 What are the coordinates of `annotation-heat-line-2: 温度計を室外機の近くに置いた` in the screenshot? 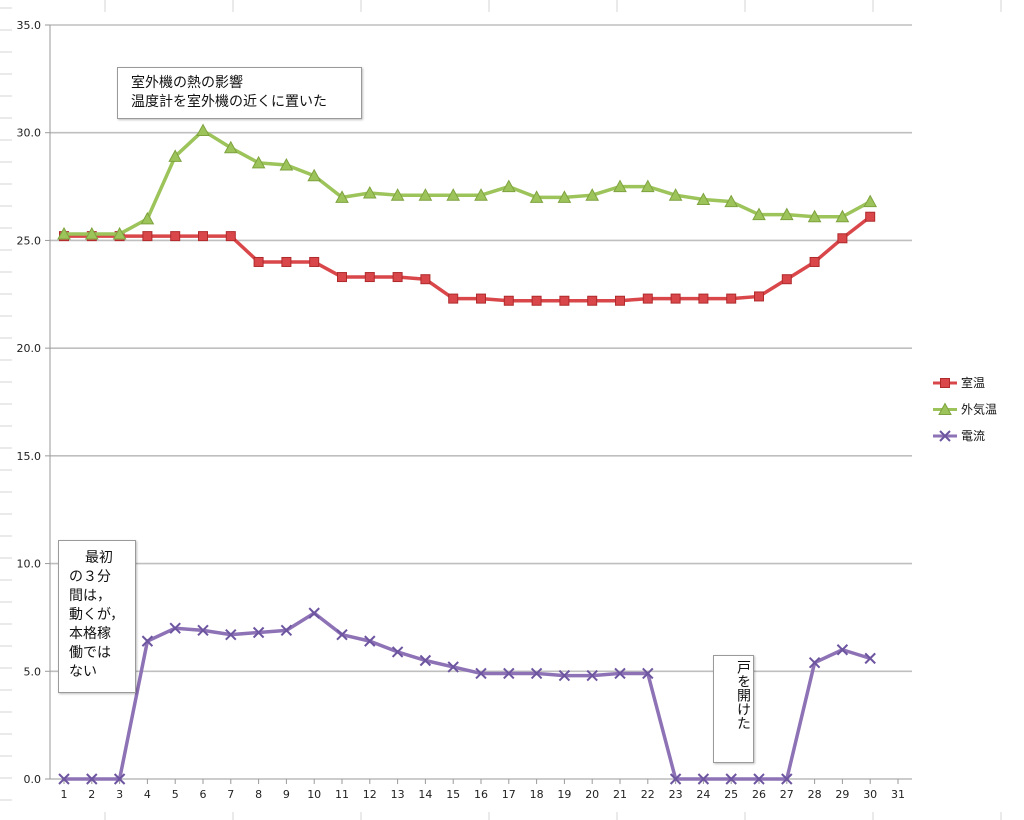 It's located at (229, 102).